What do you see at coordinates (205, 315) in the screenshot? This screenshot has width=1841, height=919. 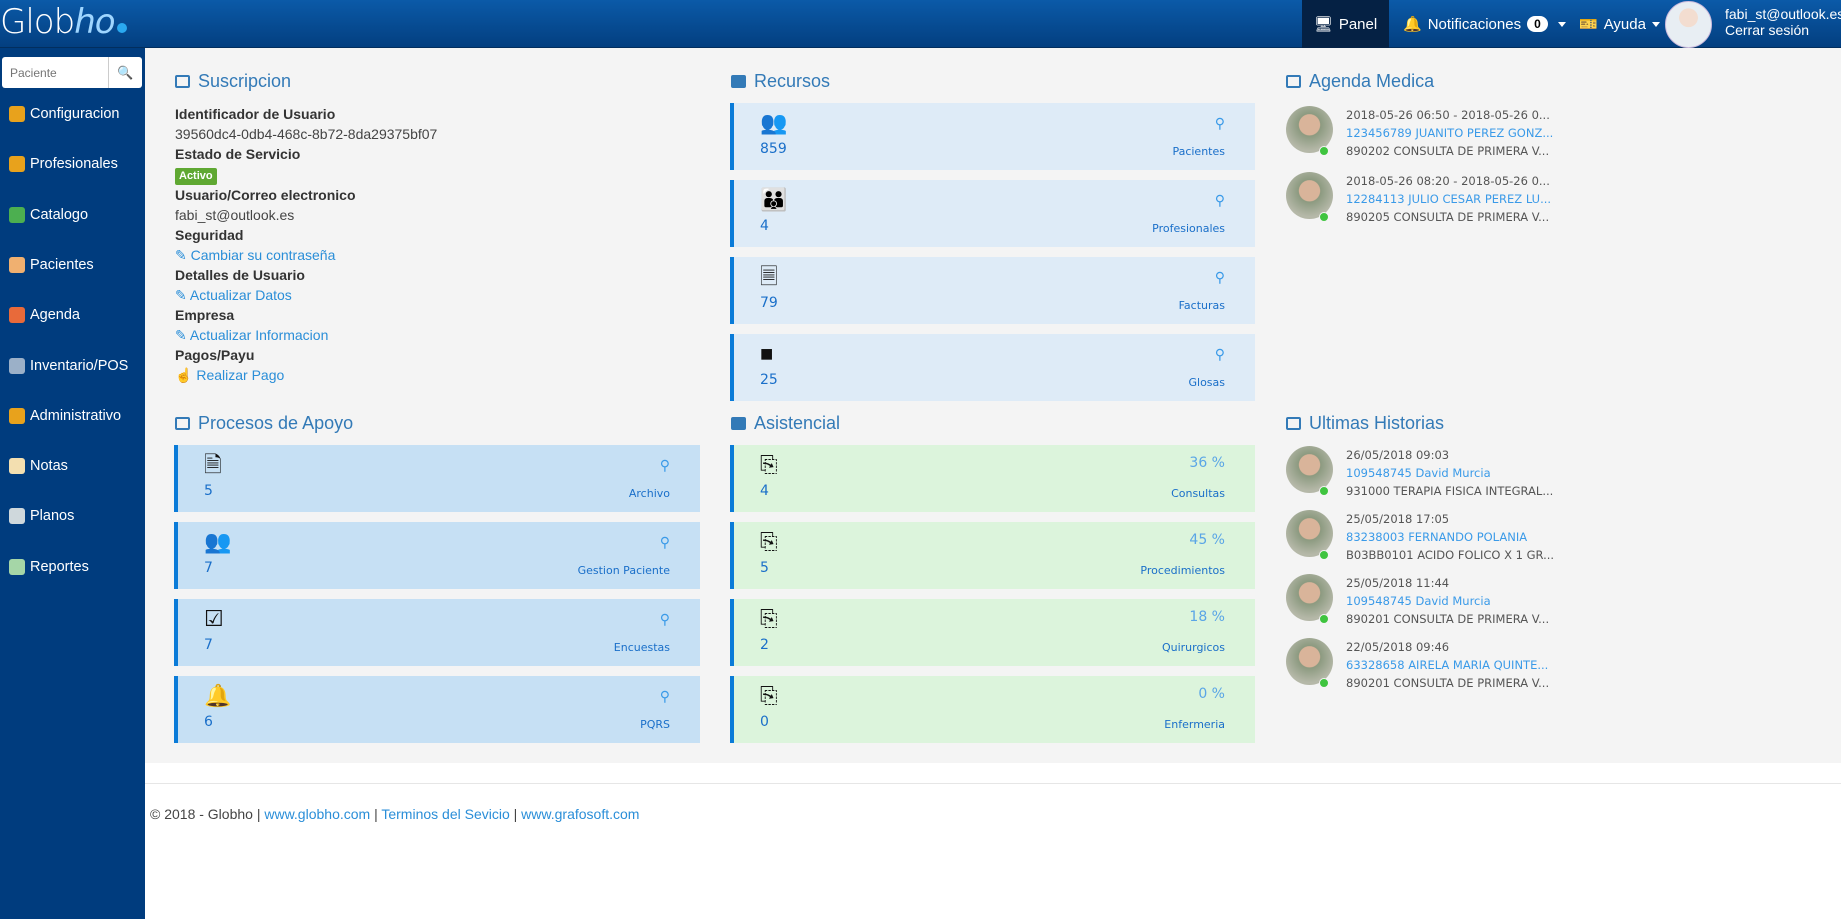 I see `company-label: Empresa` at bounding box center [205, 315].